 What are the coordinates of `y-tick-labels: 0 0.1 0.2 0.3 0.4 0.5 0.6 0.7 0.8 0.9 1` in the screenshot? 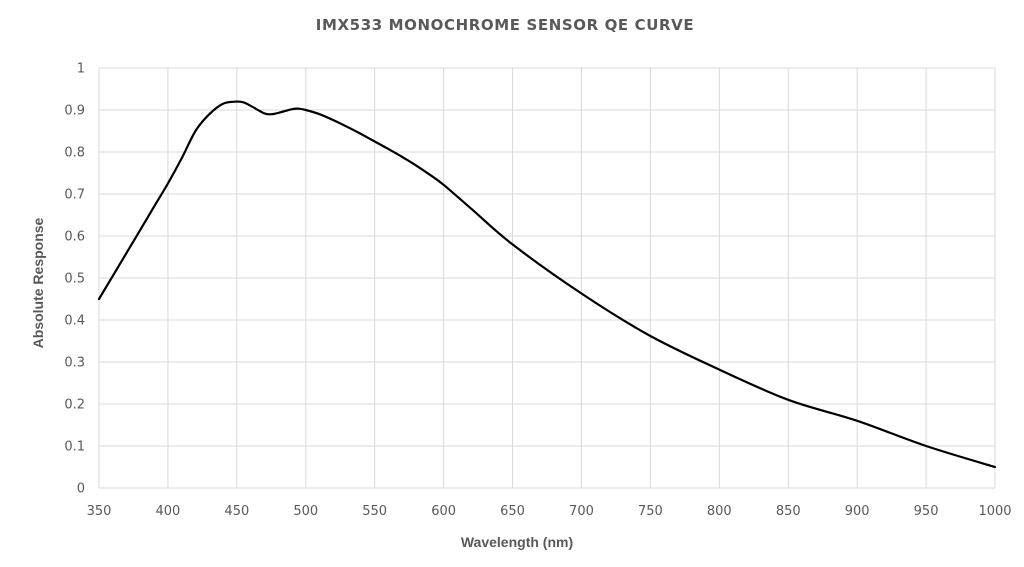 It's located at (74, 279).